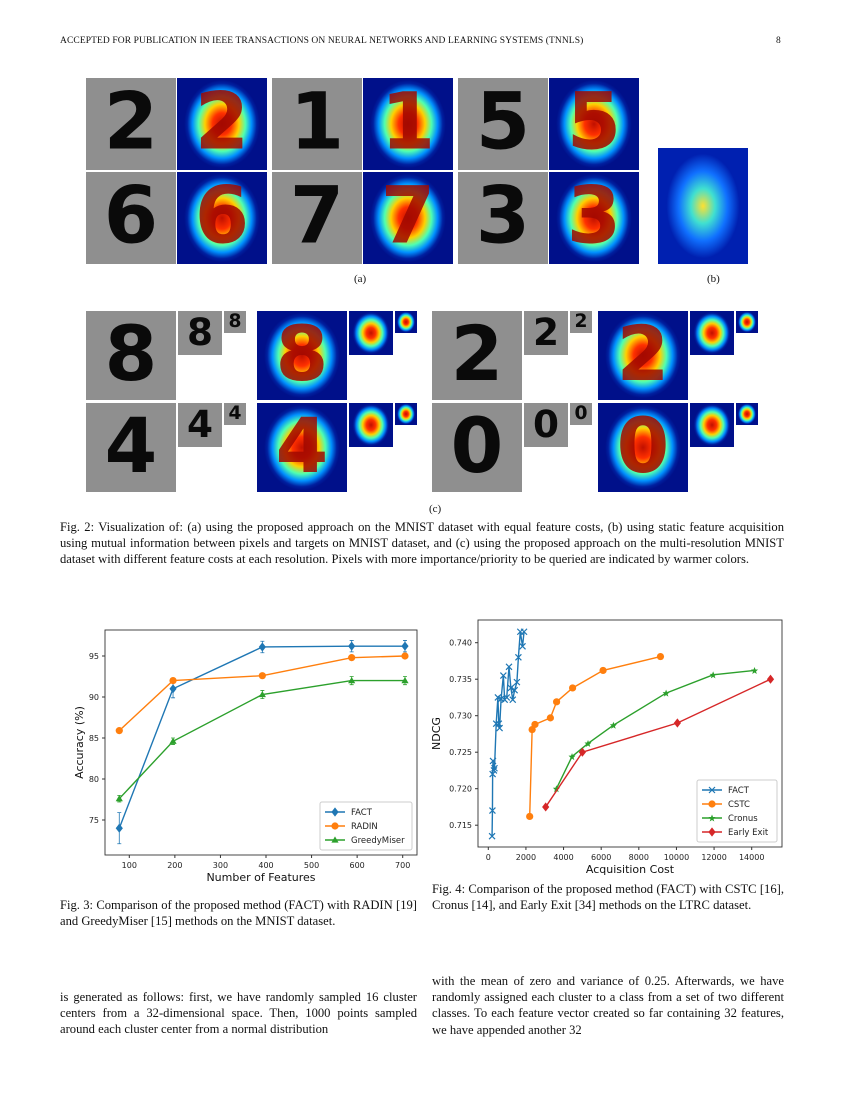  Describe the element at coordinates (131, 217) in the screenshot. I see `digit-glyph: 6` at that location.